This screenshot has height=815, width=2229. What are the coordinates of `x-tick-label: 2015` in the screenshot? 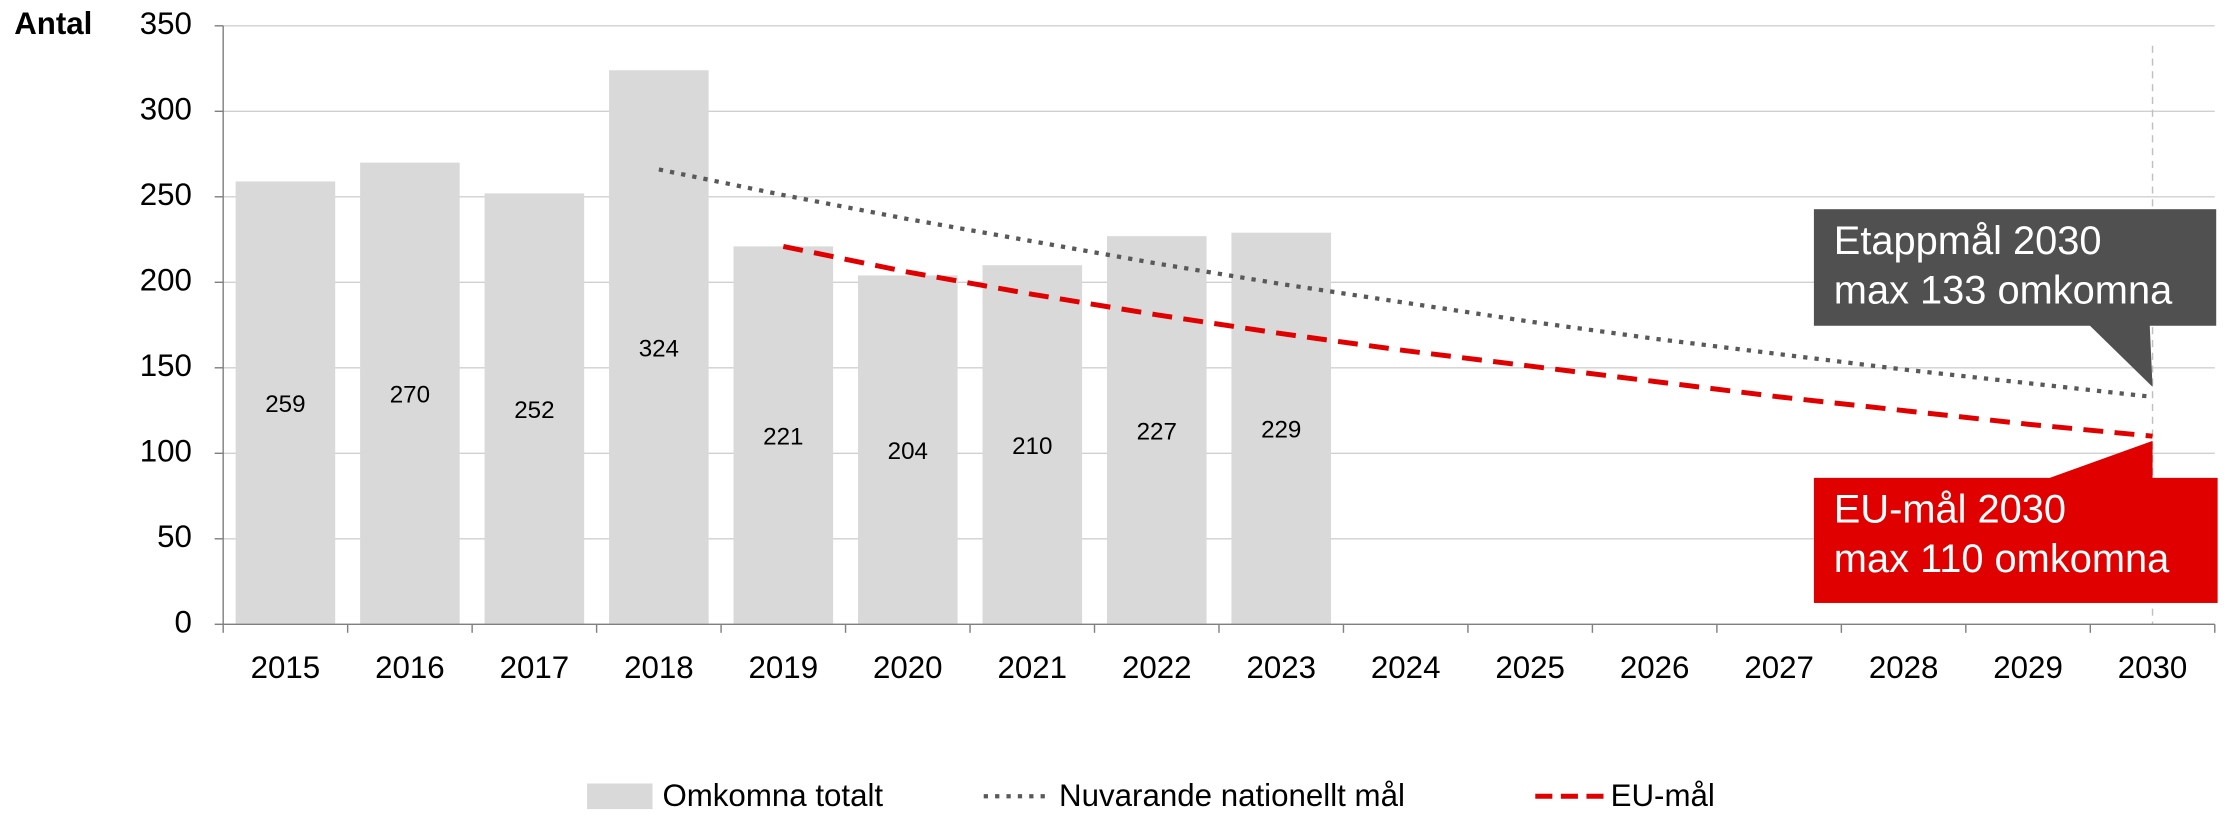 It's located at (286, 667).